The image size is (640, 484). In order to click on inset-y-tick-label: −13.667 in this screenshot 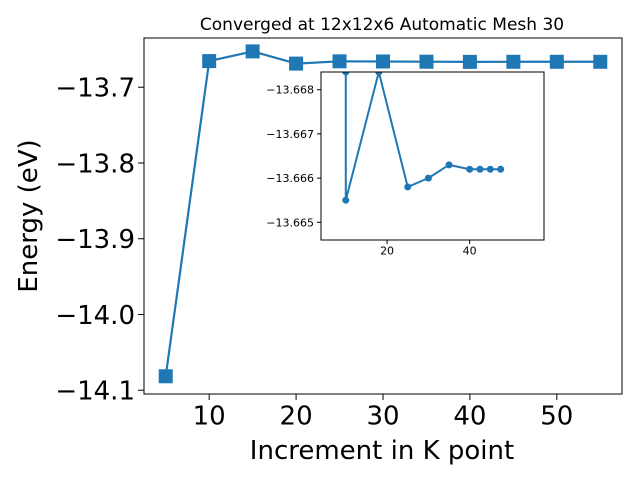, I will do `click(290, 134)`.